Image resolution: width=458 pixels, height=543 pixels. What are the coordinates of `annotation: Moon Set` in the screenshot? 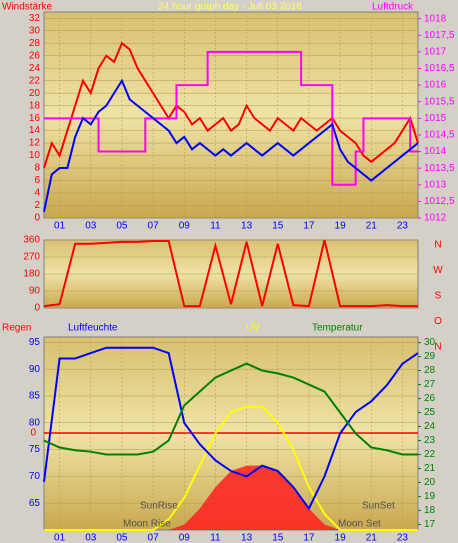 It's located at (359, 524).